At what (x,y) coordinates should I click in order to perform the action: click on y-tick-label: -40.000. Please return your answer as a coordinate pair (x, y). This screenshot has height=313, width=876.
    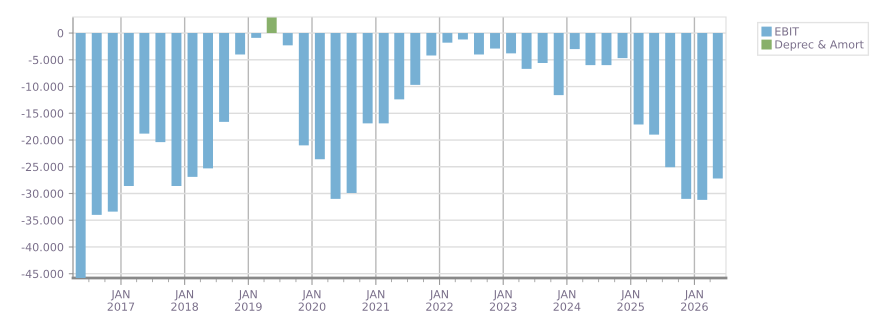
    Looking at the image, I should click on (43, 247).